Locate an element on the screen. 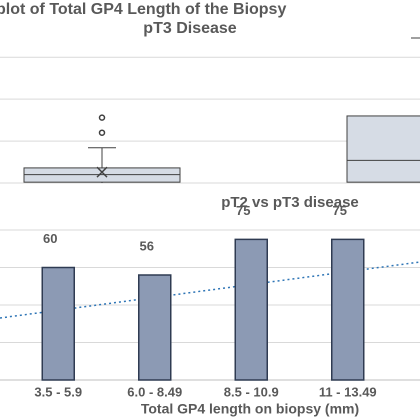  x-axis-title: pT2 vs pT3 disease is located at coordinates (290, 202).